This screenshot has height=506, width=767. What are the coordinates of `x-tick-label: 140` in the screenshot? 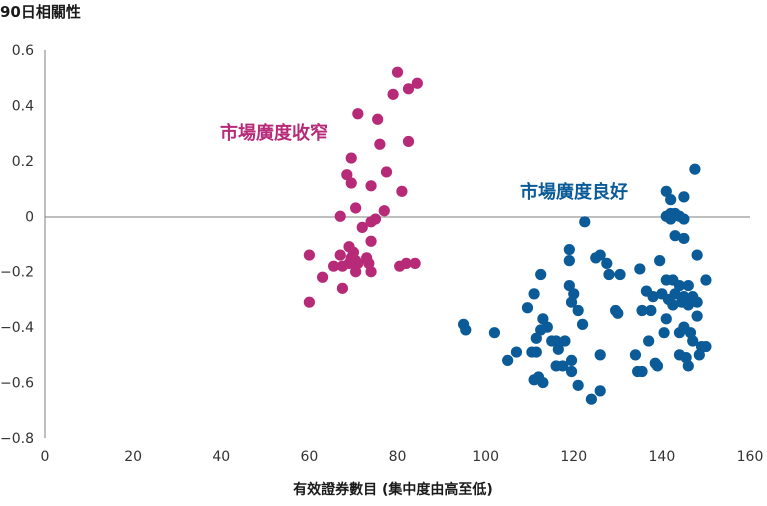 It's located at (662, 457).